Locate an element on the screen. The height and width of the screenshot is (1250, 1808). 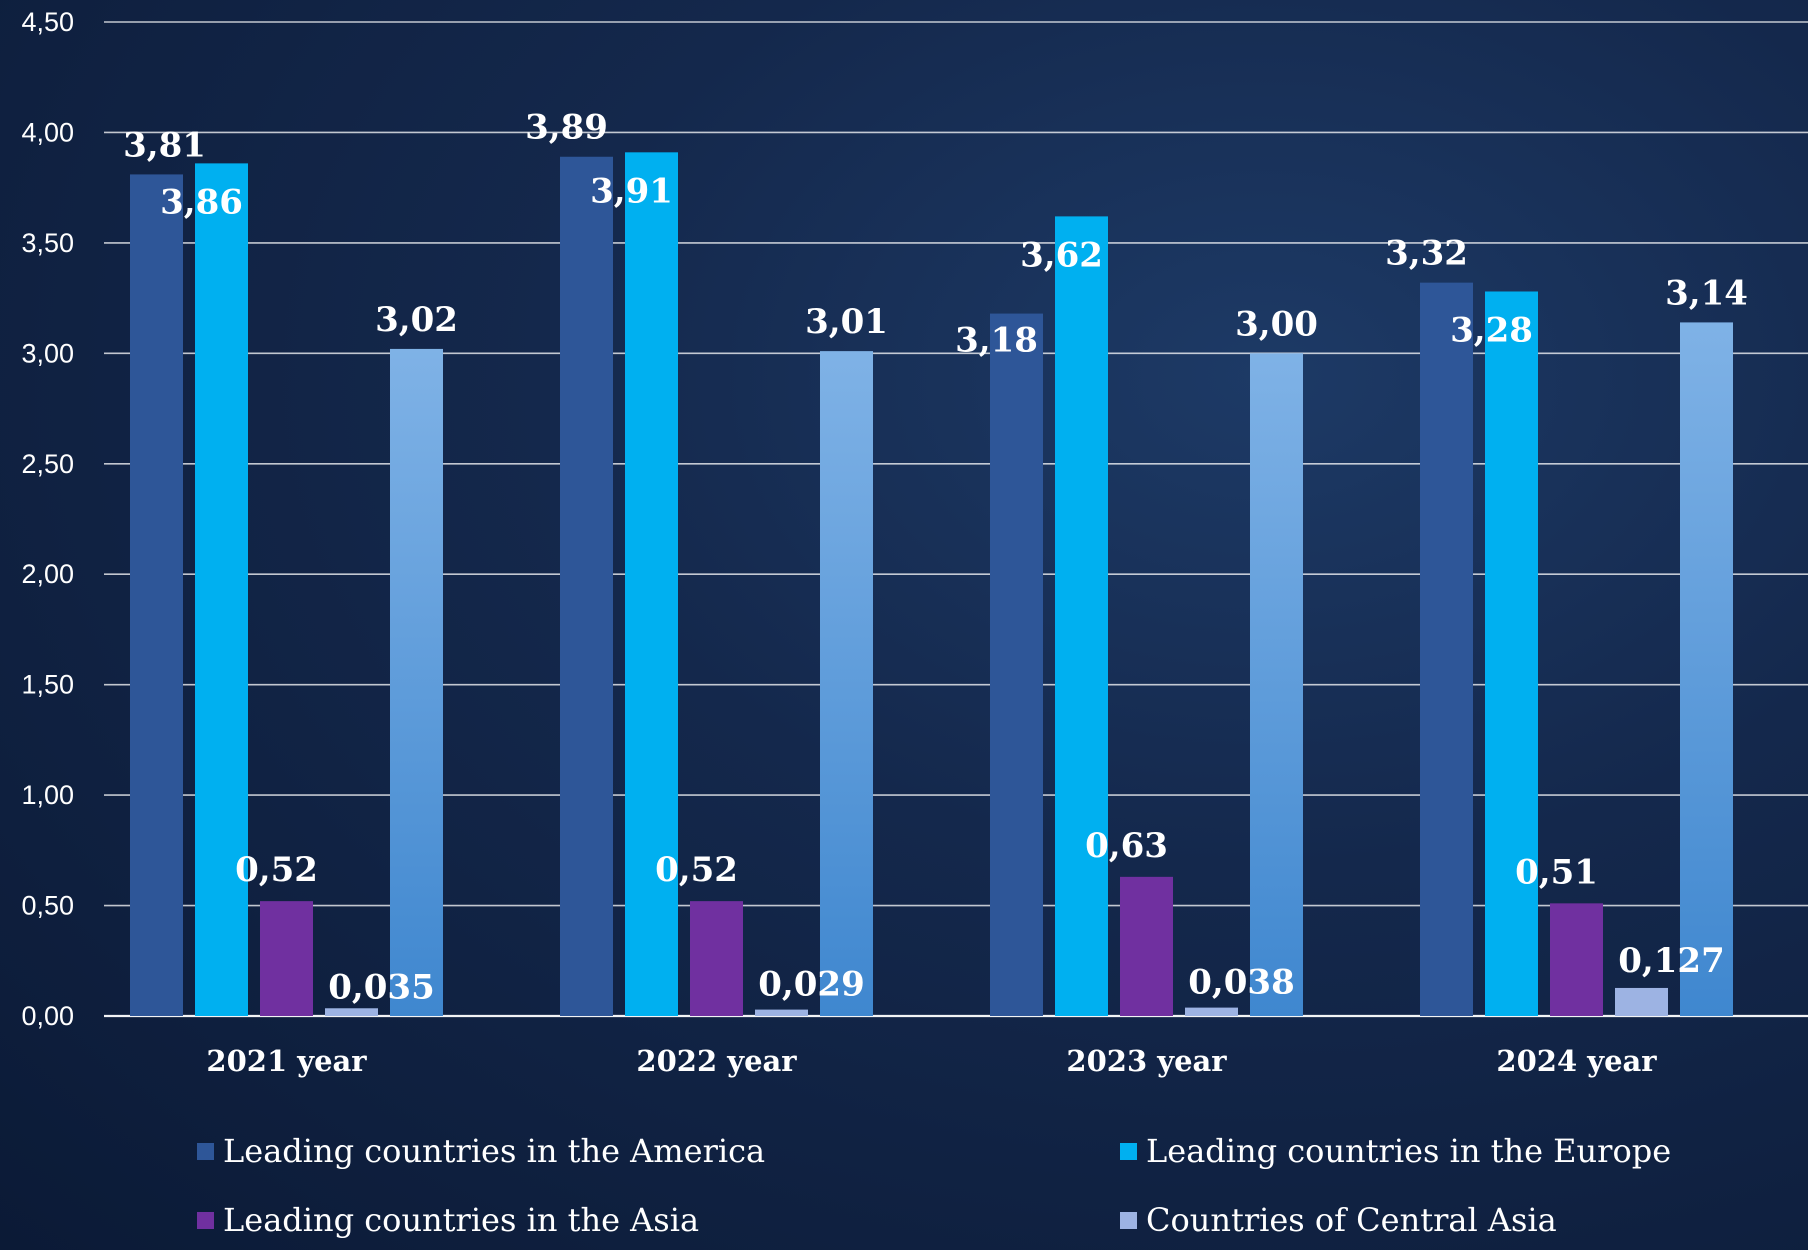
y-tick-label: 2,00 is located at coordinates (47, 574).